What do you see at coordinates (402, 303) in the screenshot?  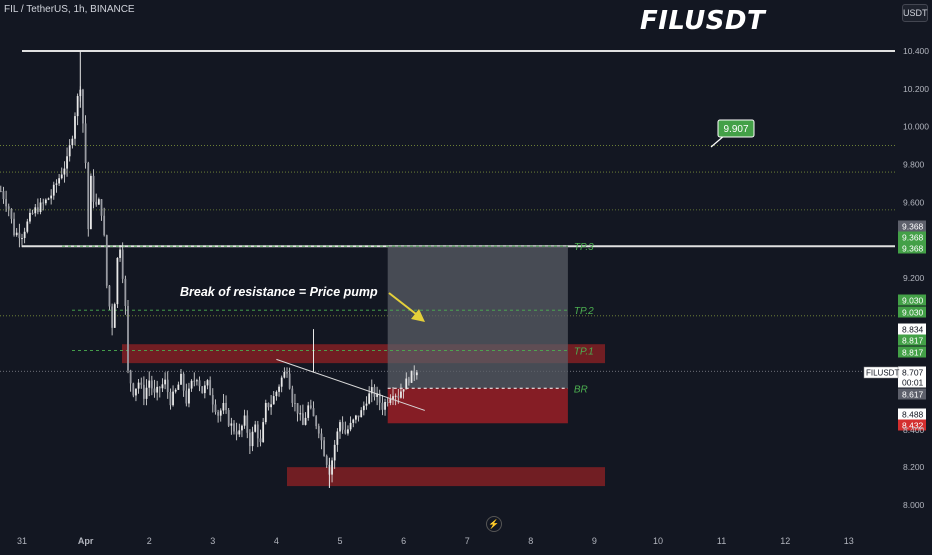 I see `annotation-arrow` at bounding box center [402, 303].